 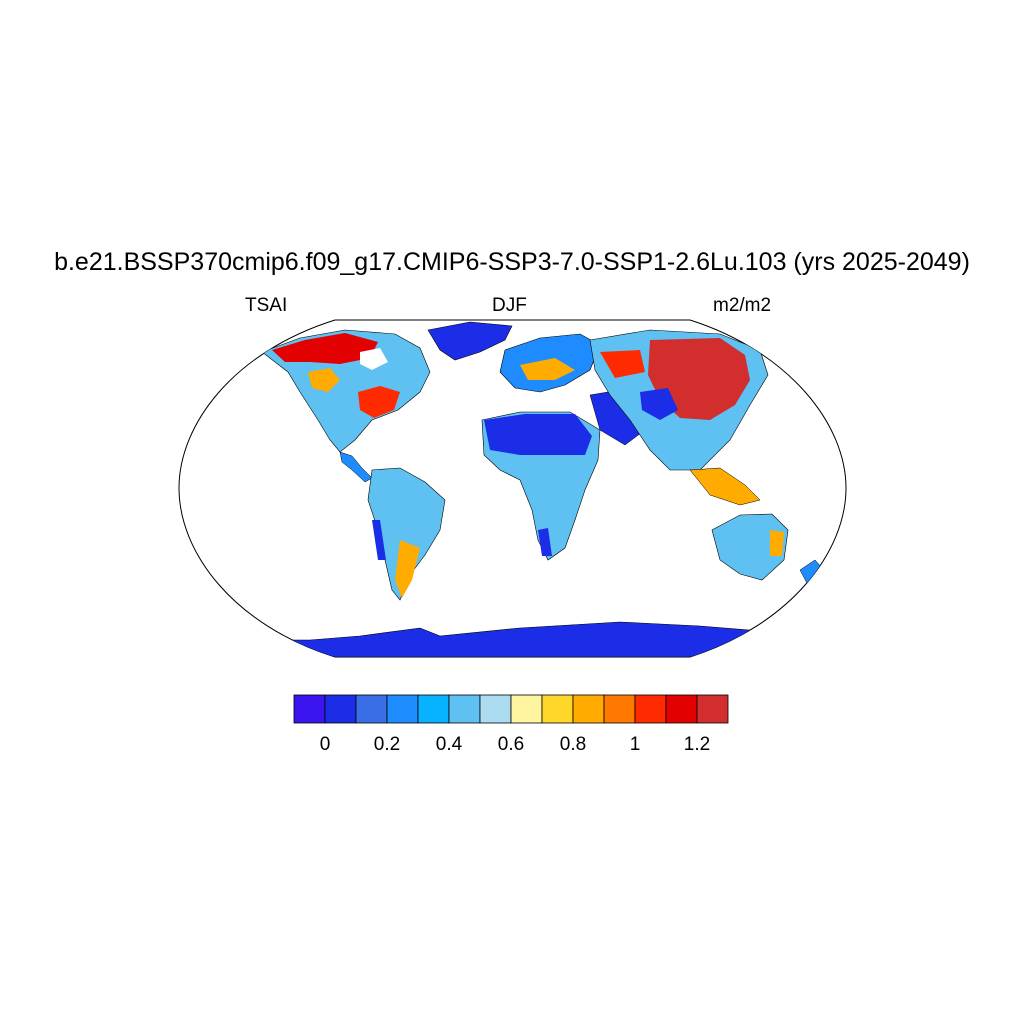 I want to click on asia-central-low, so click(x=659, y=404).